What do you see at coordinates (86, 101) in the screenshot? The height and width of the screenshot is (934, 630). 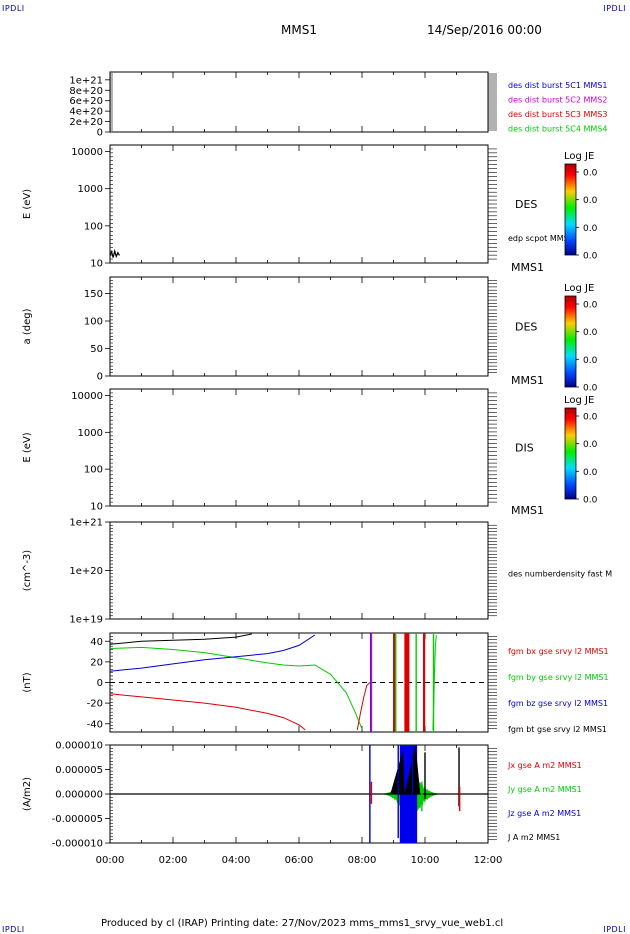 I see `distribution-burst-ytick-label: 6e+20` at bounding box center [86, 101].